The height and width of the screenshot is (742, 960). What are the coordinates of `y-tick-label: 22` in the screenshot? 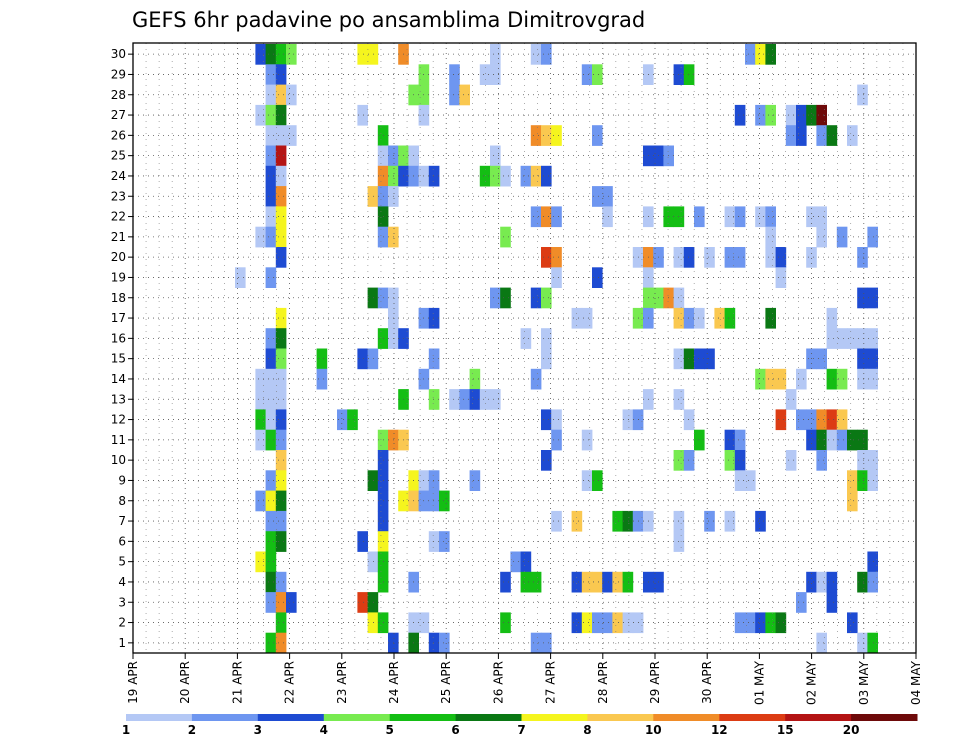 It's located at (118, 217).